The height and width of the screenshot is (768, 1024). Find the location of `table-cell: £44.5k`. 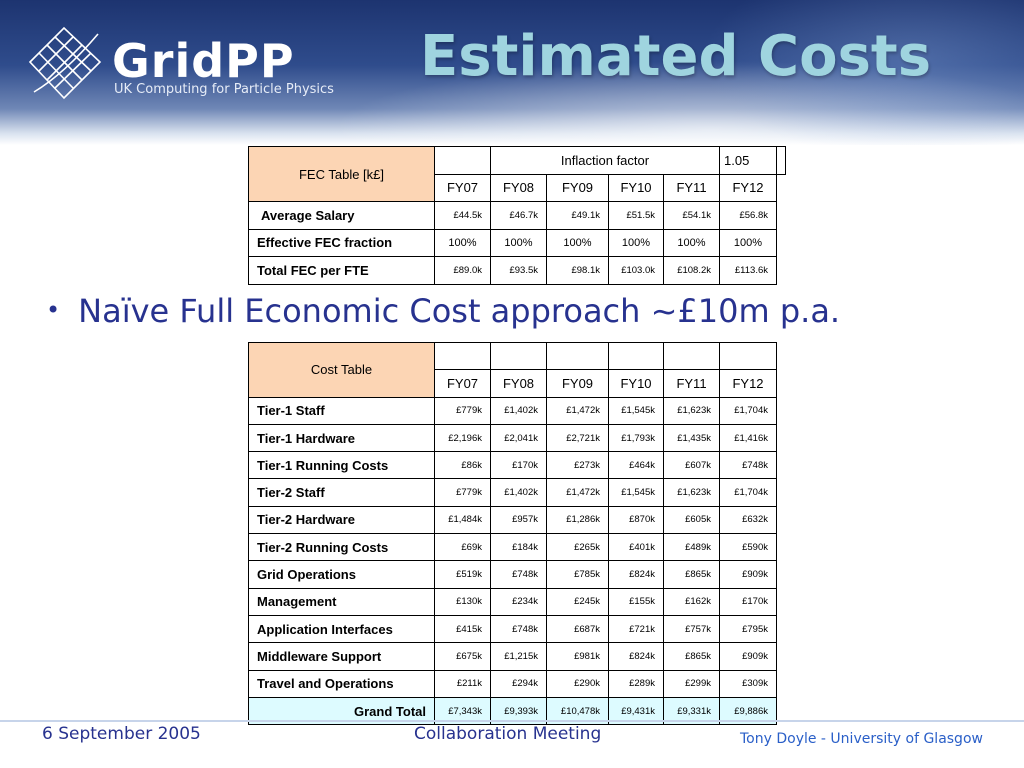

table-cell: £44.5k is located at coordinates (462, 215).